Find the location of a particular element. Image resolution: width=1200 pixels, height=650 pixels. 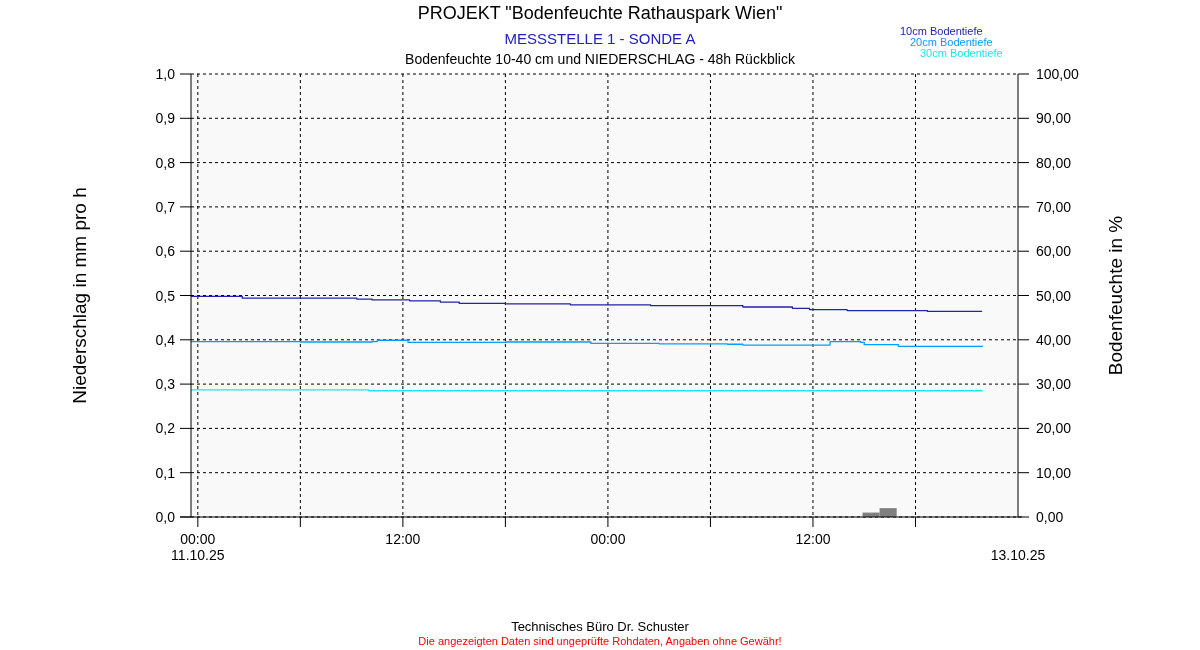

y-tick-label: 0,4 is located at coordinates (165, 339).